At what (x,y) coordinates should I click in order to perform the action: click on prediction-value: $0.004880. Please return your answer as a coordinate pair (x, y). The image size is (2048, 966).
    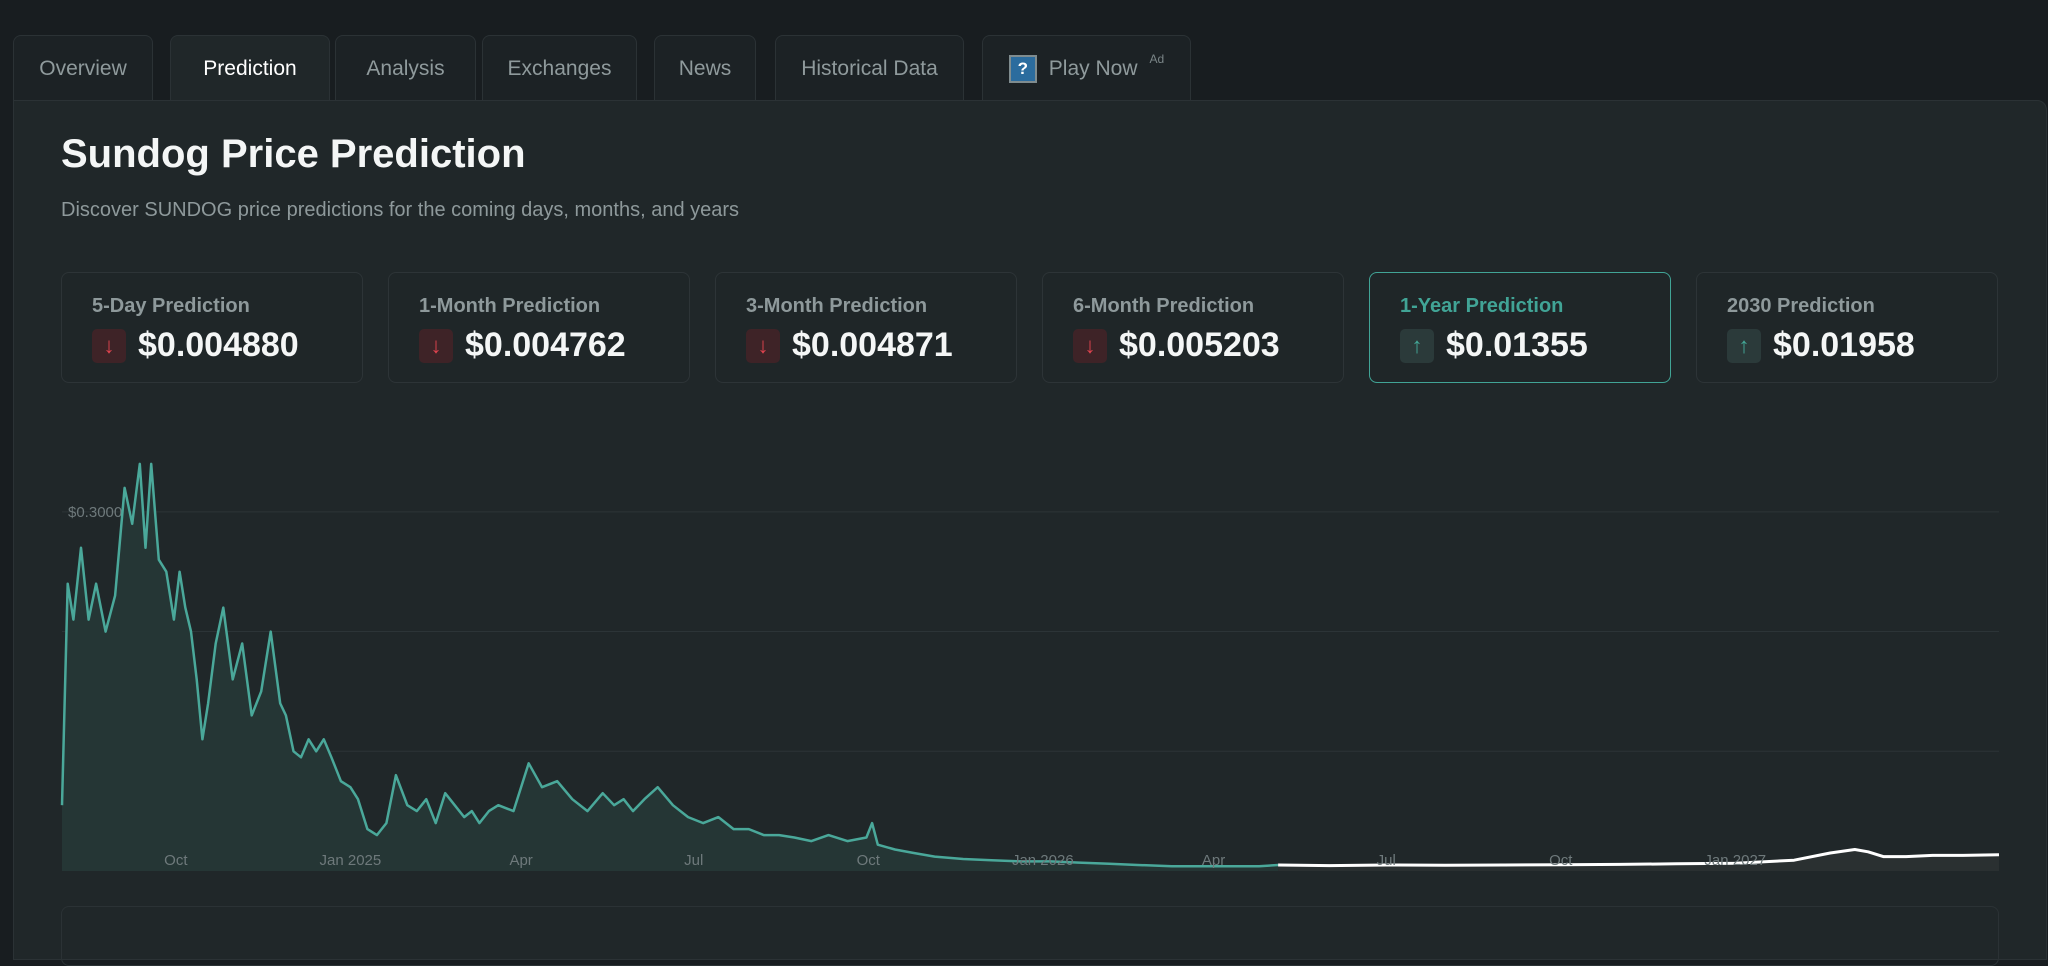
    Looking at the image, I should click on (218, 345).